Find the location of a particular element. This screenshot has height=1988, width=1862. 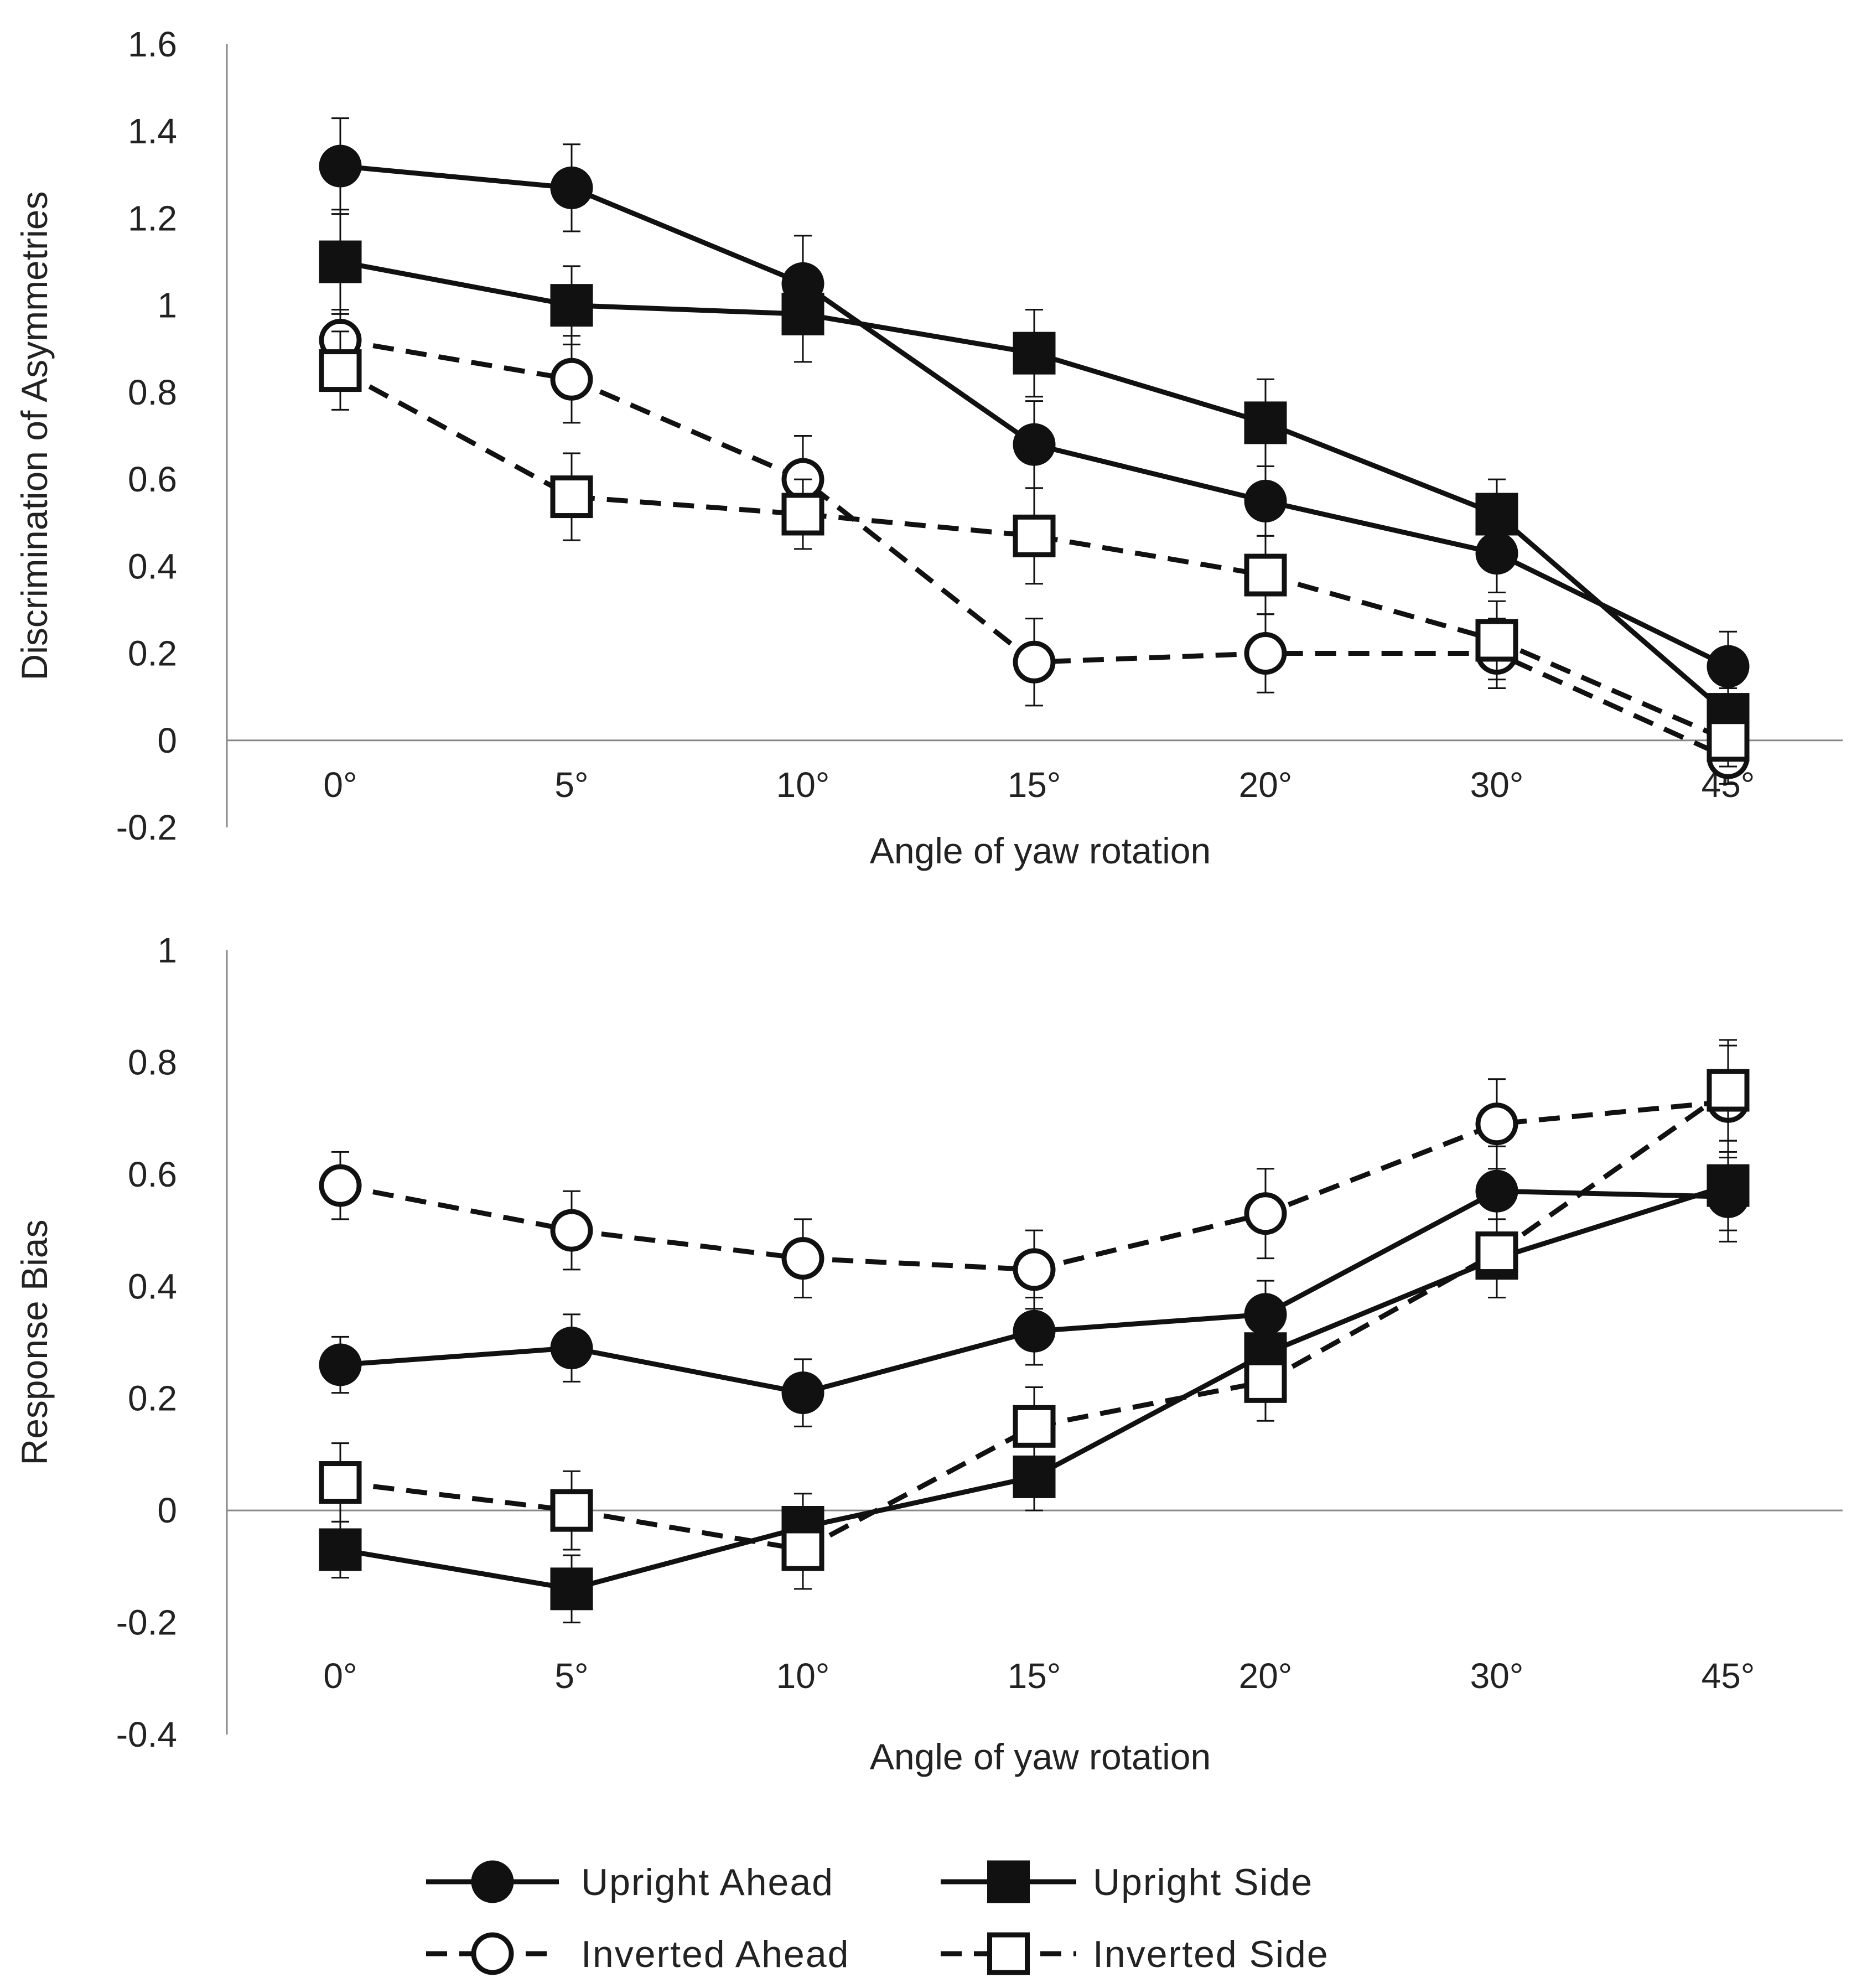

legend-item-inverted-ahead: Inverted Ahead is located at coordinates (637, 1954).